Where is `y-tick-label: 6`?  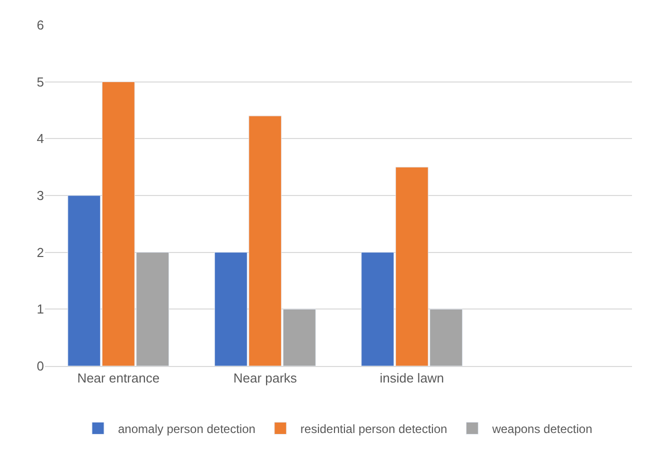
y-tick-label: 6 is located at coordinates (40, 25).